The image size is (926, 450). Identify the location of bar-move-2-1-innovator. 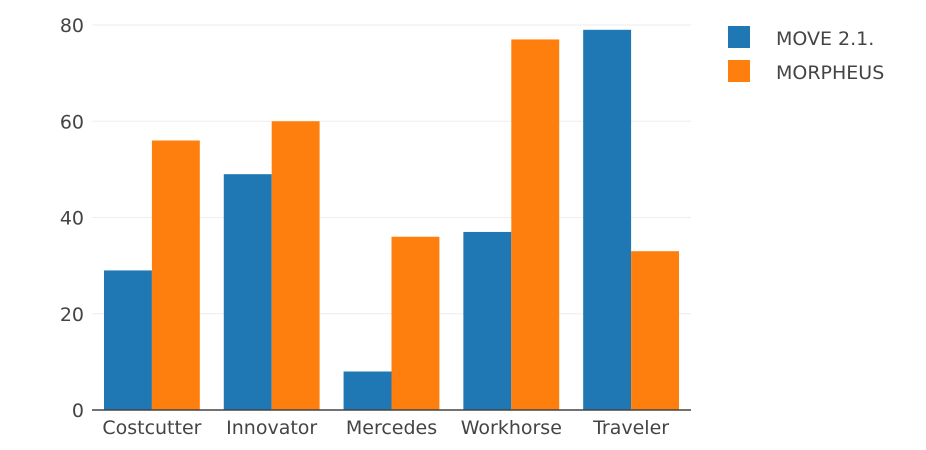
(247, 292).